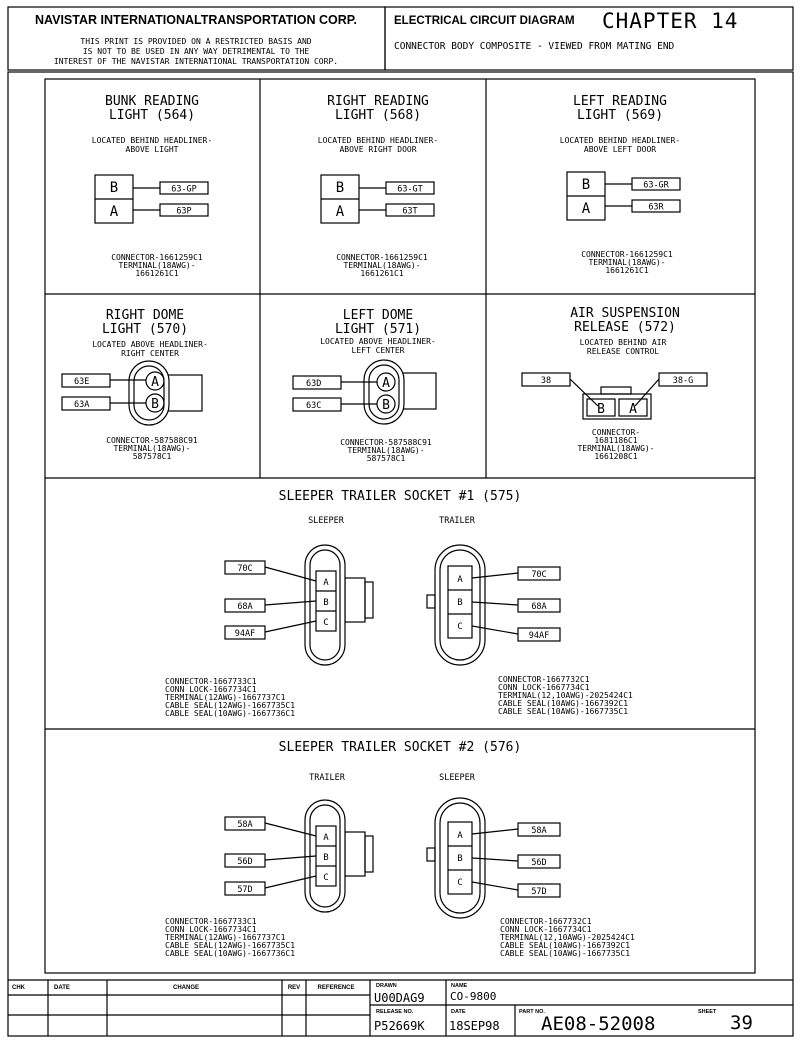 Image resolution: width=800 pixels, height=1041 pixels. I want to click on wire-label: 63T, so click(409, 212).